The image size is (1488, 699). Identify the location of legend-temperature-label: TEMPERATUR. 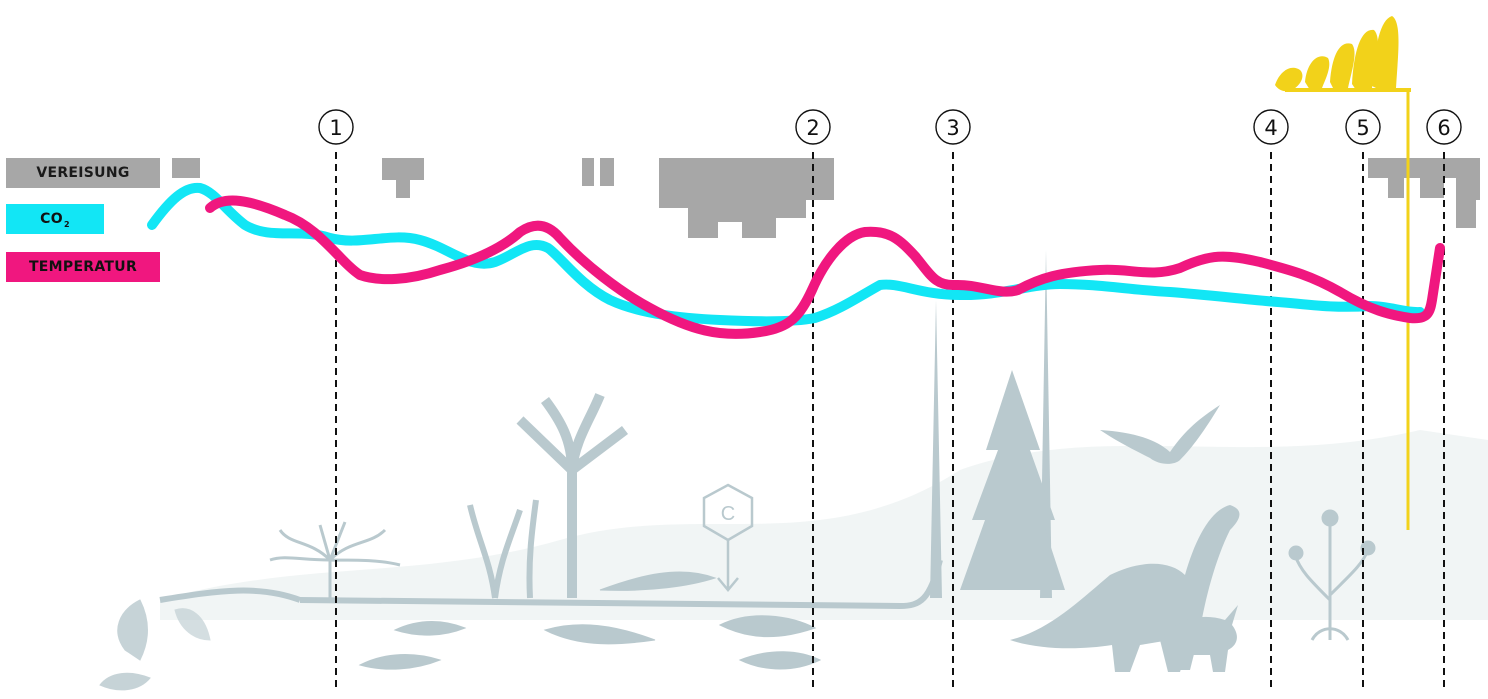
(83, 267).